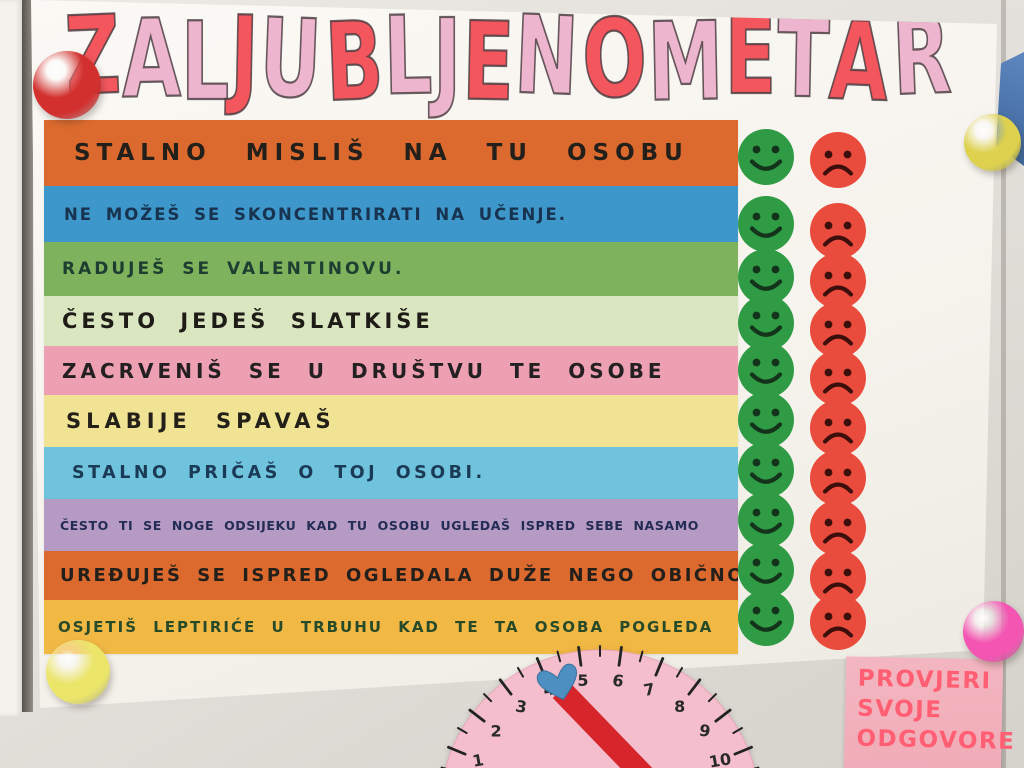 The image size is (1024, 768). What do you see at coordinates (27, 356) in the screenshot?
I see `left-wall-seam` at bounding box center [27, 356].